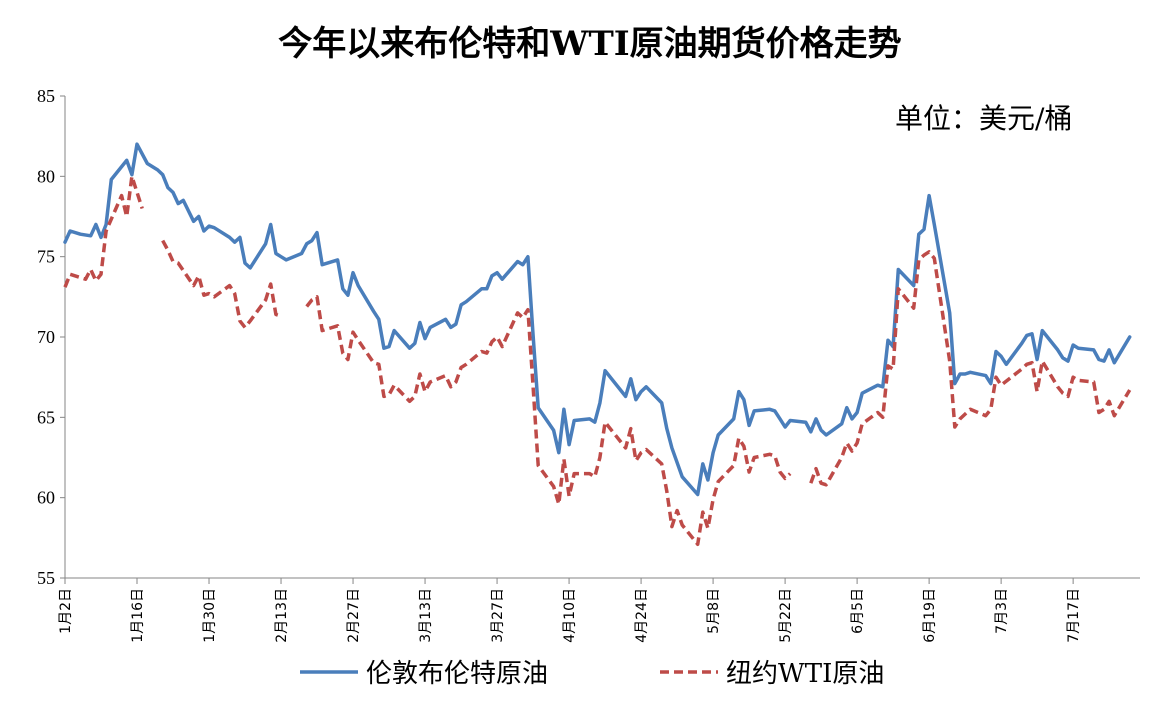 The width and height of the screenshot is (1166, 707). I want to click on y-tick-label: 60, so click(46, 498).